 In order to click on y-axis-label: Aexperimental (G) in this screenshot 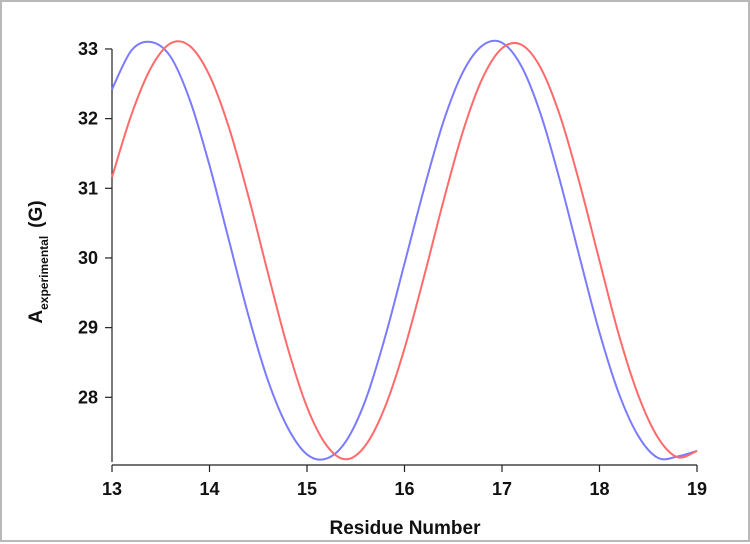, I will do `click(38, 261)`.